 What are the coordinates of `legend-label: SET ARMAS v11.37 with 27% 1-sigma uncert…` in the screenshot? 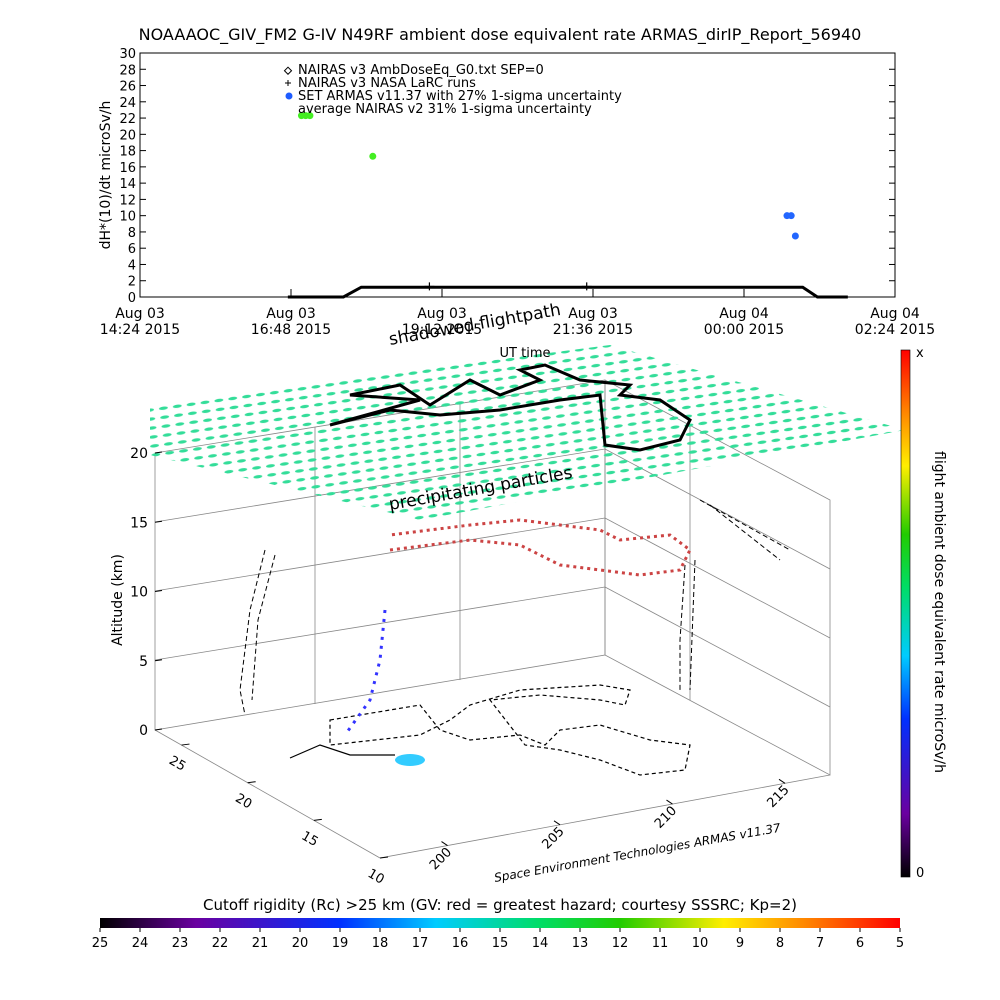 It's located at (460, 96).